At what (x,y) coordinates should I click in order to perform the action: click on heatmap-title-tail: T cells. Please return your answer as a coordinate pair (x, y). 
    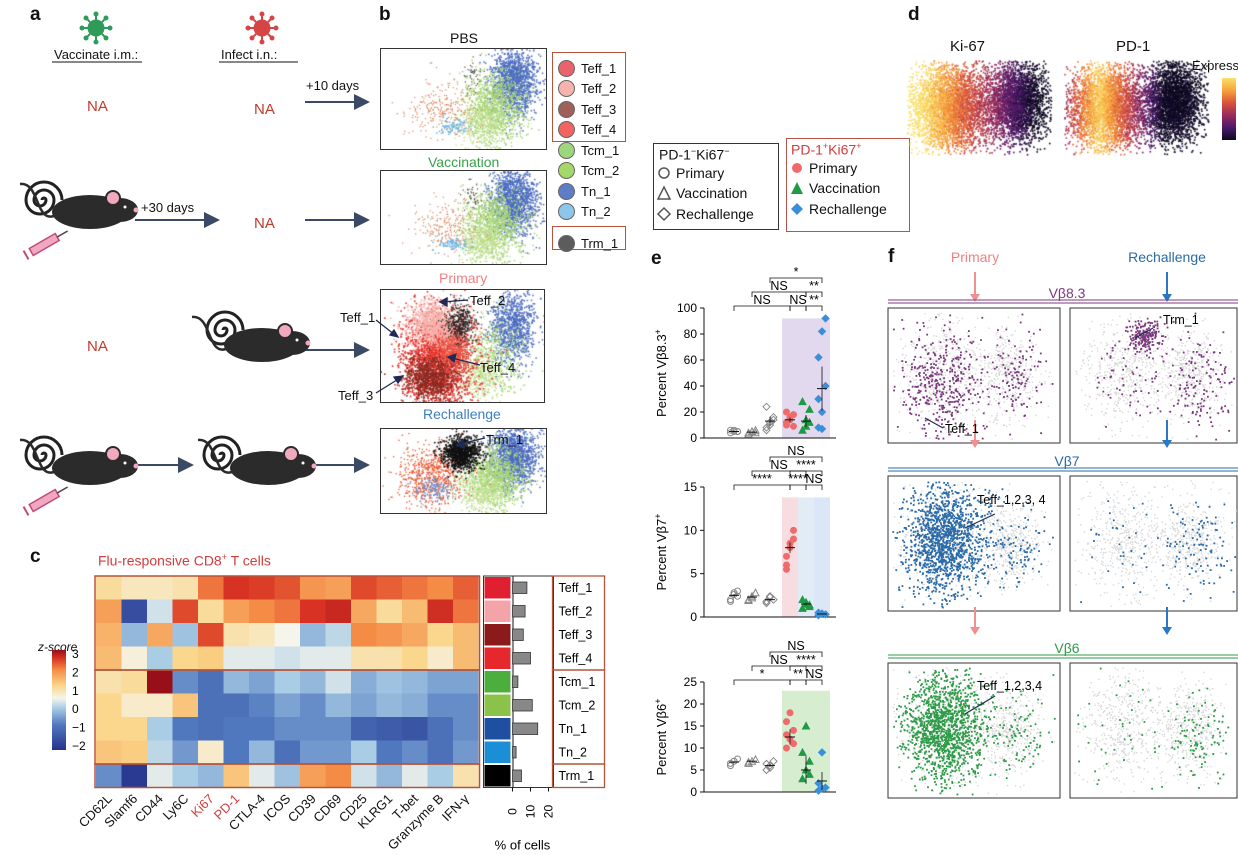
    Looking at the image, I should click on (248, 560).